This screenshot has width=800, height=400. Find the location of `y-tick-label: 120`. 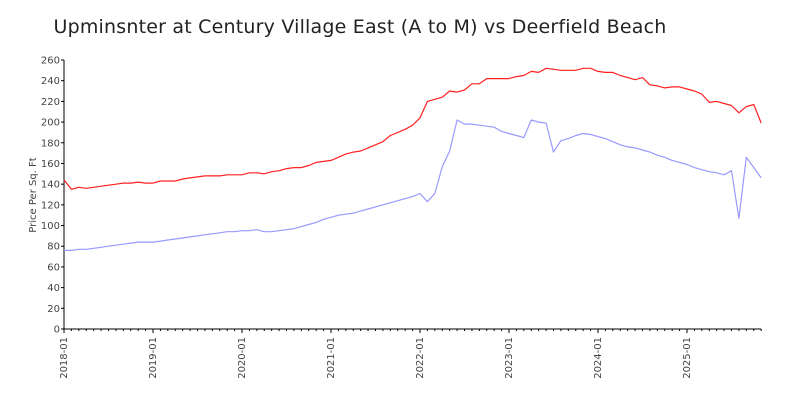

y-tick-label: 120 is located at coordinates (50, 205).